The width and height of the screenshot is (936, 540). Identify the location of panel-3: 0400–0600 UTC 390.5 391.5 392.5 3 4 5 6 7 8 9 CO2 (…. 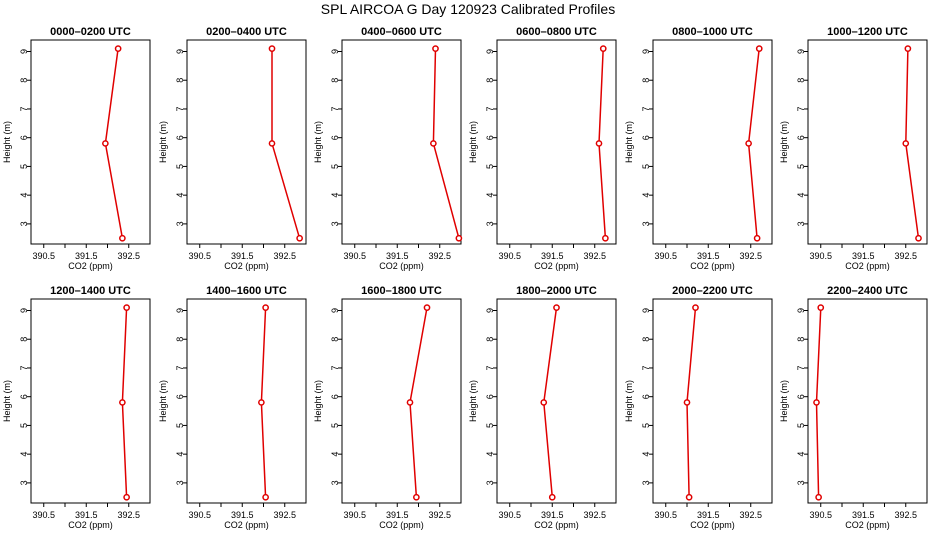
(388, 148).